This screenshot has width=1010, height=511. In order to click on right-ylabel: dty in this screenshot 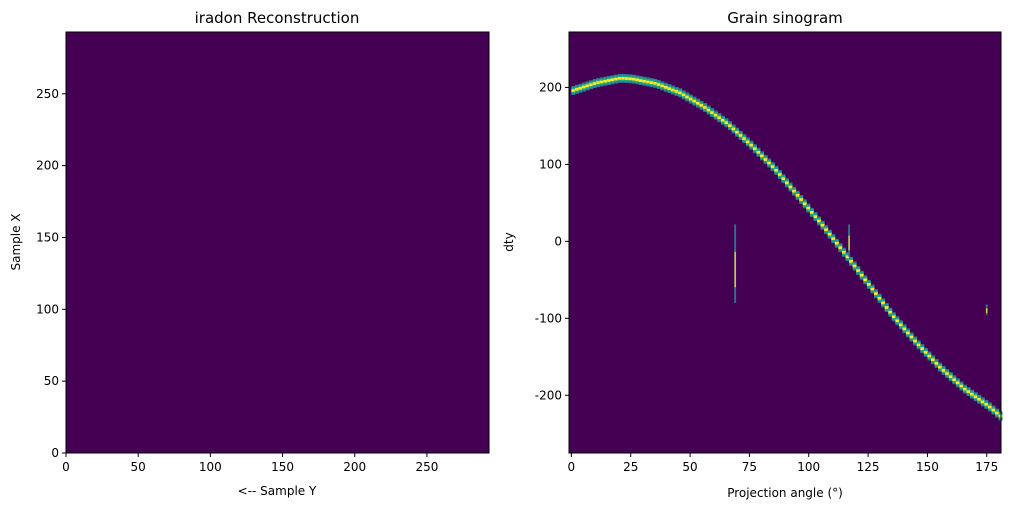, I will do `click(509, 241)`.